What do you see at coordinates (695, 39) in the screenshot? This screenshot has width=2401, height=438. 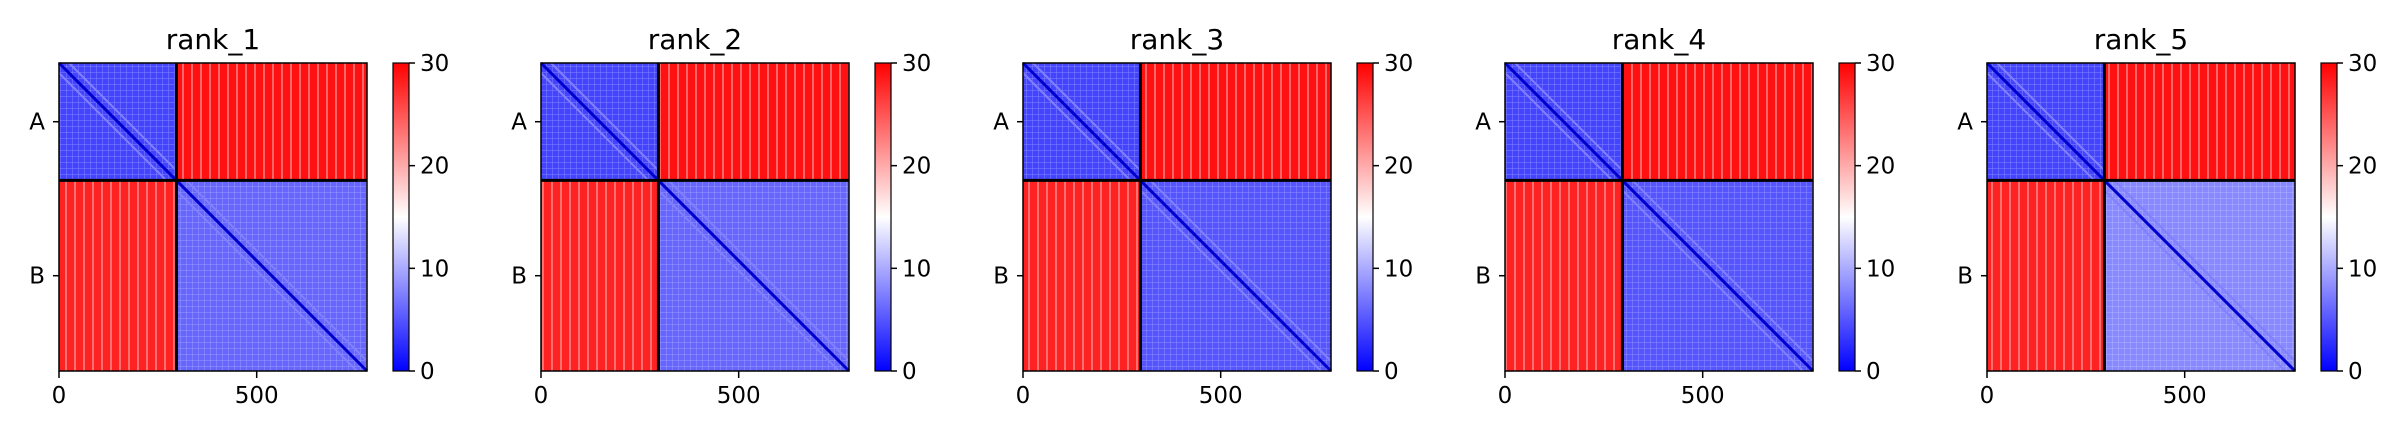 I see `panel-title: rank_2` at bounding box center [695, 39].